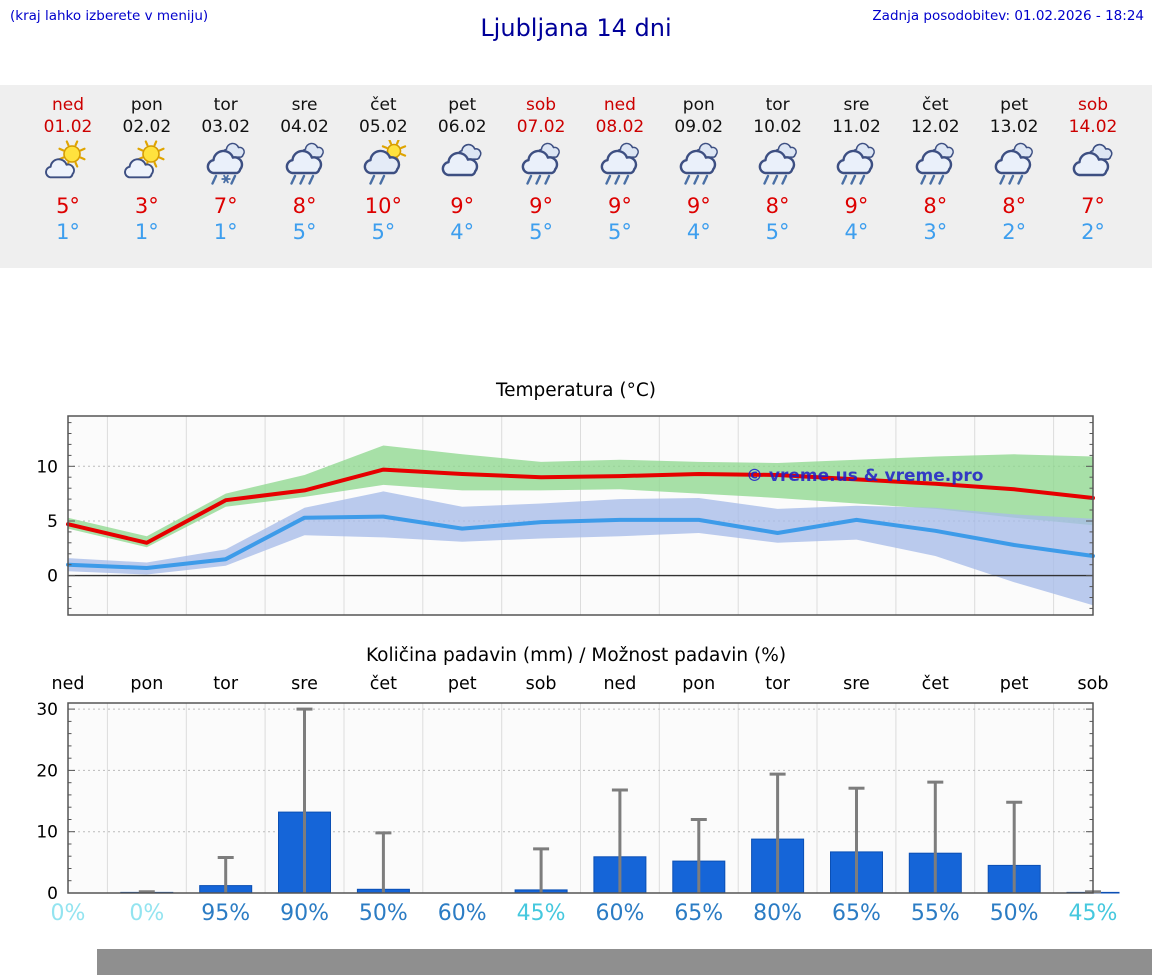 The image size is (1152, 975). What do you see at coordinates (620, 127) in the screenshot?
I see `day-date: 08.02` at bounding box center [620, 127].